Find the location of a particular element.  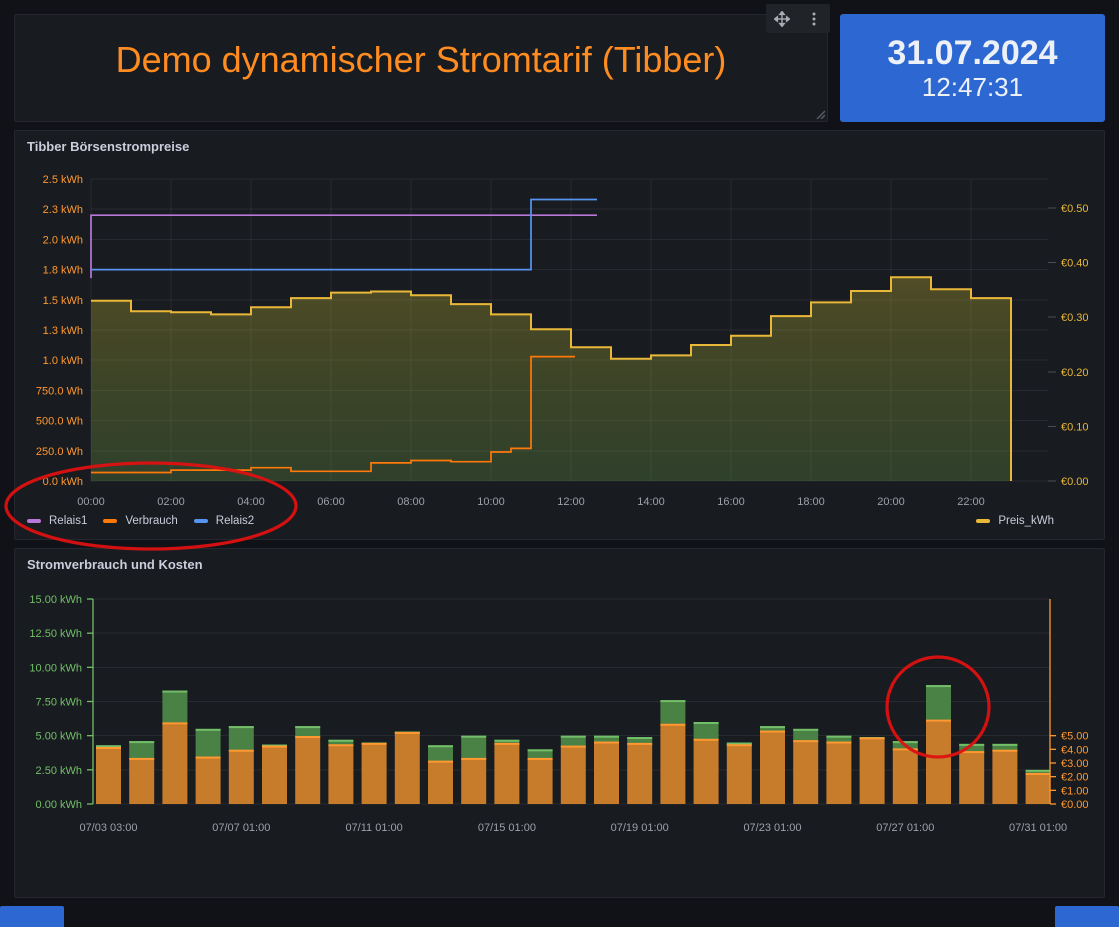

panel-menu-button is located at coordinates (814, 18).